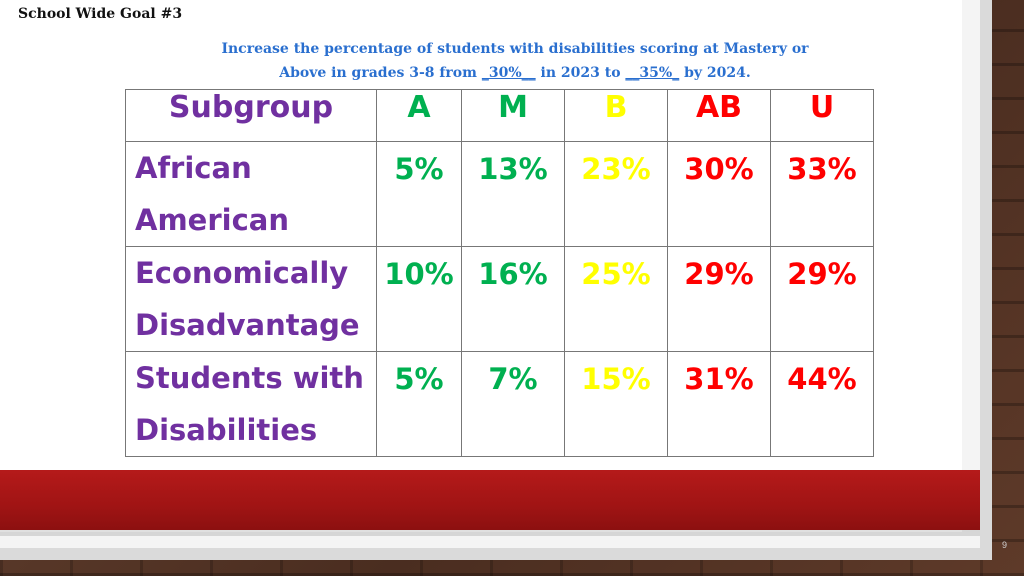 Image resolution: width=1024 pixels, height=576 pixels. Describe the element at coordinates (490, 500) in the screenshot. I see `red-accent-band` at that location.